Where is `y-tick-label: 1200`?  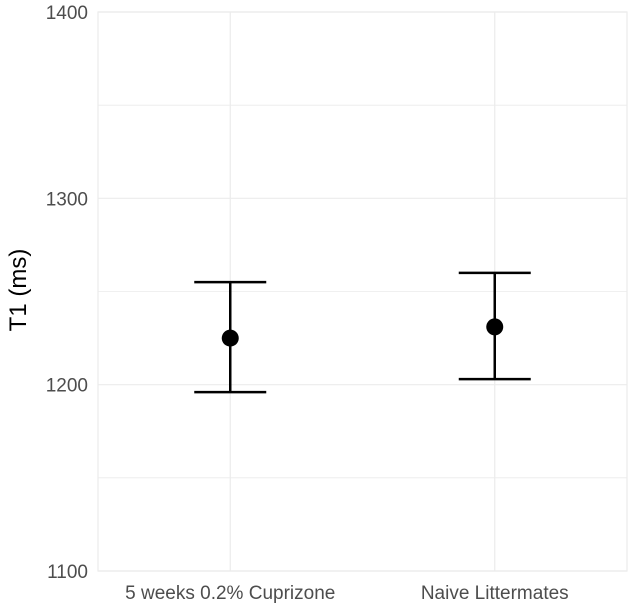
y-tick-label: 1200 is located at coordinates (67, 386).